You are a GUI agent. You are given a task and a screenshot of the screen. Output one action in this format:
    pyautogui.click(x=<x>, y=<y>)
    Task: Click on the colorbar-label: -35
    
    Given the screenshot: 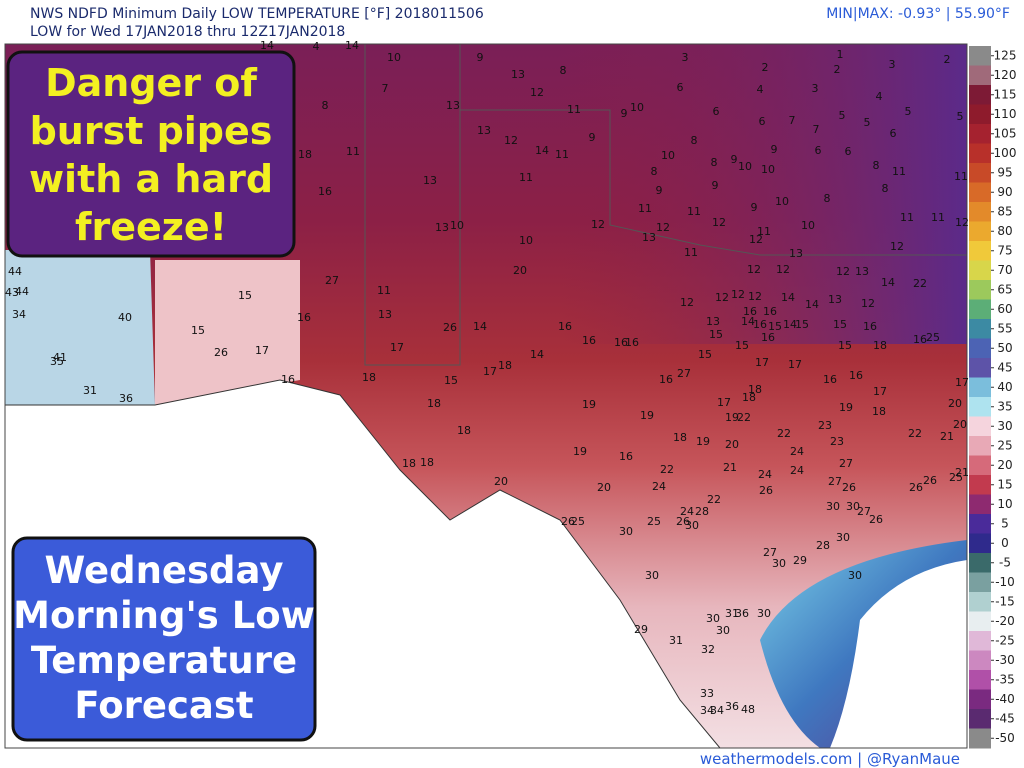 What is the action you would take?
    pyautogui.click(x=1005, y=679)
    